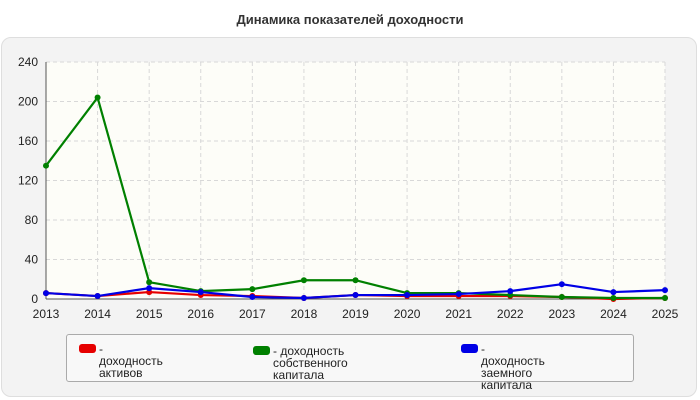 This screenshot has width=700, height=400. What do you see at coordinates (407, 314) in the screenshot?
I see `x-tick-label: 2020` at bounding box center [407, 314].